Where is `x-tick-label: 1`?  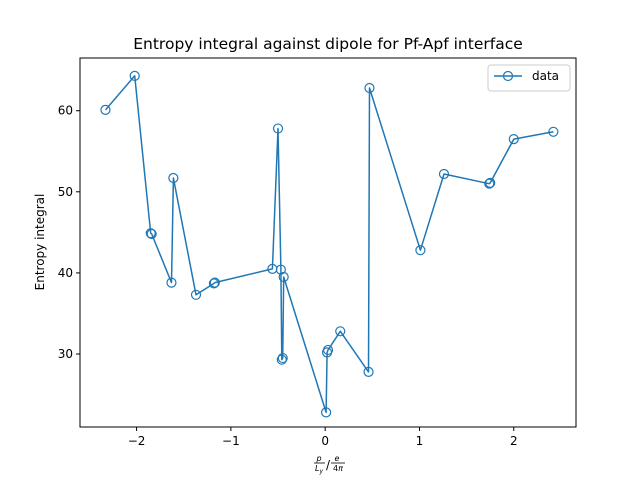
x-tick-label: 1 is located at coordinates (420, 441).